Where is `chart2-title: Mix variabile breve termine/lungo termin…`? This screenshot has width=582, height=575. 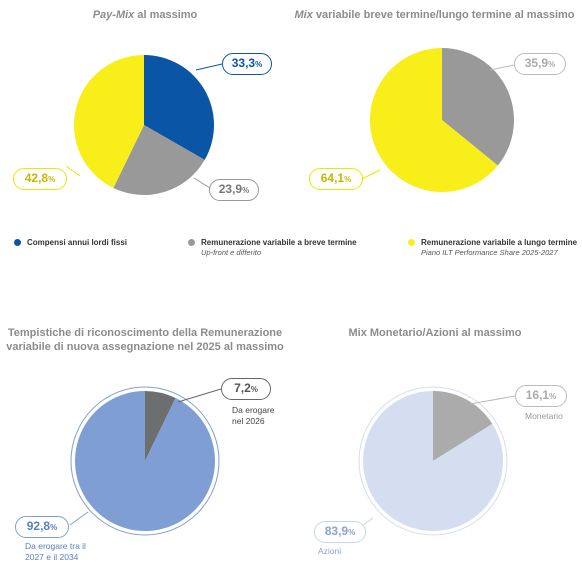
chart2-title: Mix variabile breve termine/lungo termin… is located at coordinates (434, 15).